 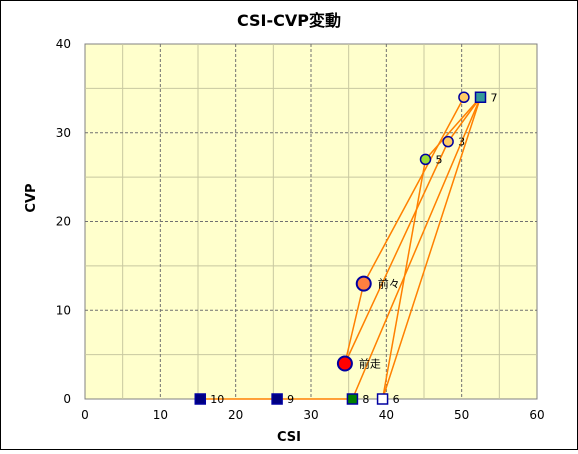 I want to click on point-label: 6, so click(x=396, y=399).